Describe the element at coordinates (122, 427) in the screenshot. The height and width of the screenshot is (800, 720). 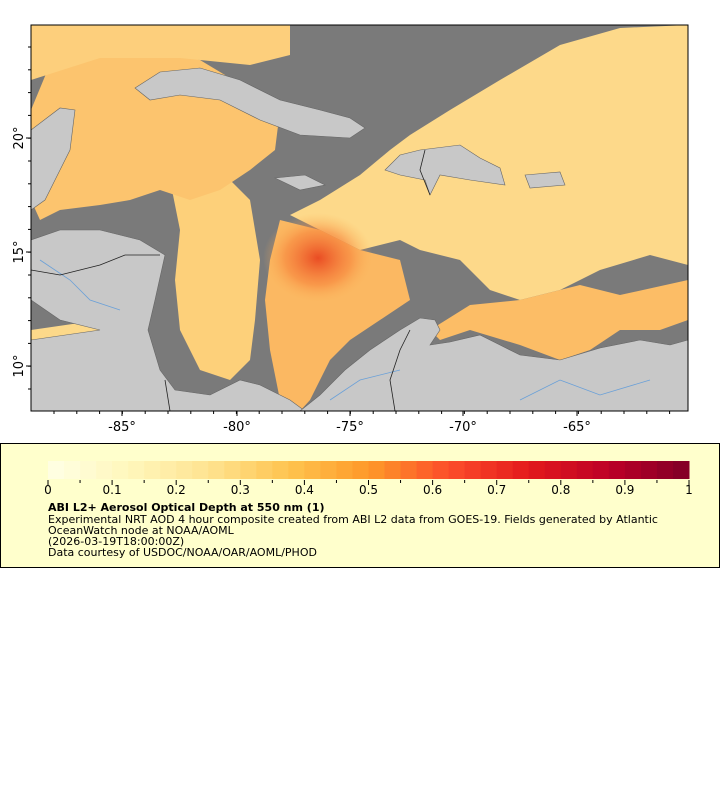
I see `x-tick-label: -85°` at that location.